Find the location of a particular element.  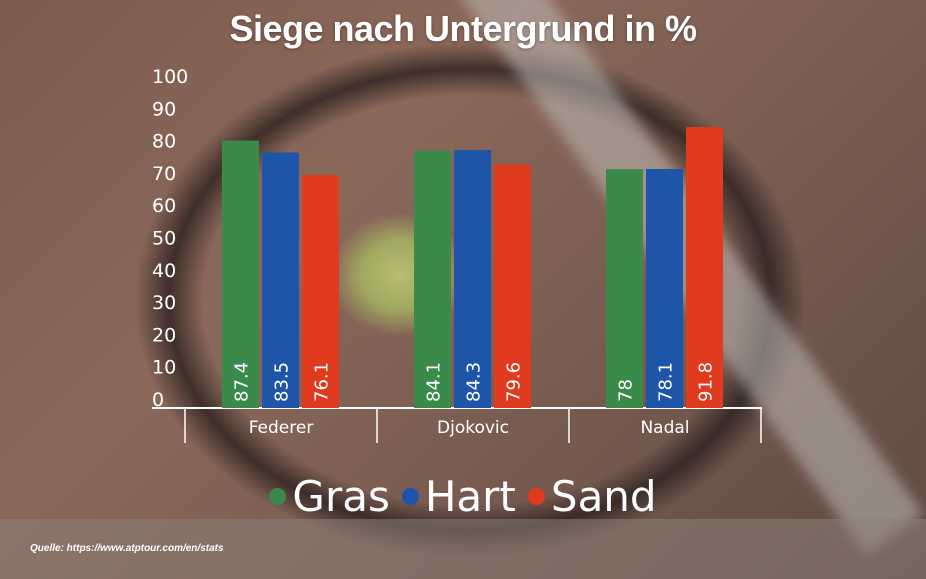

bar-value-label: 84.3 is located at coordinates (474, 382).